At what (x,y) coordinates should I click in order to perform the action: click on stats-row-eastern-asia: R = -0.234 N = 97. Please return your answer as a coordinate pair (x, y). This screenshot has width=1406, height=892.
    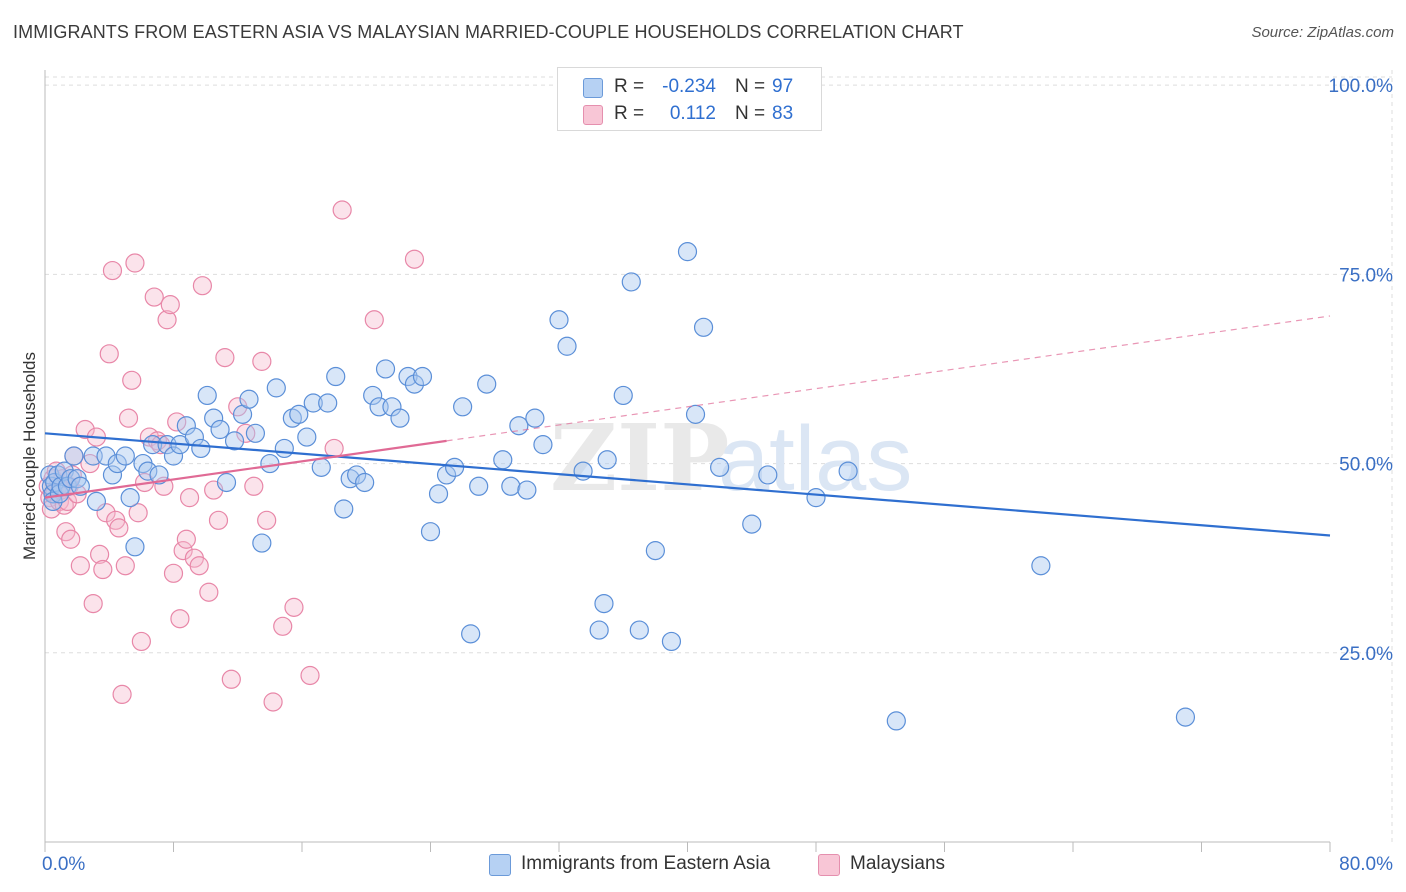
    Looking at the image, I should click on (689, 87).